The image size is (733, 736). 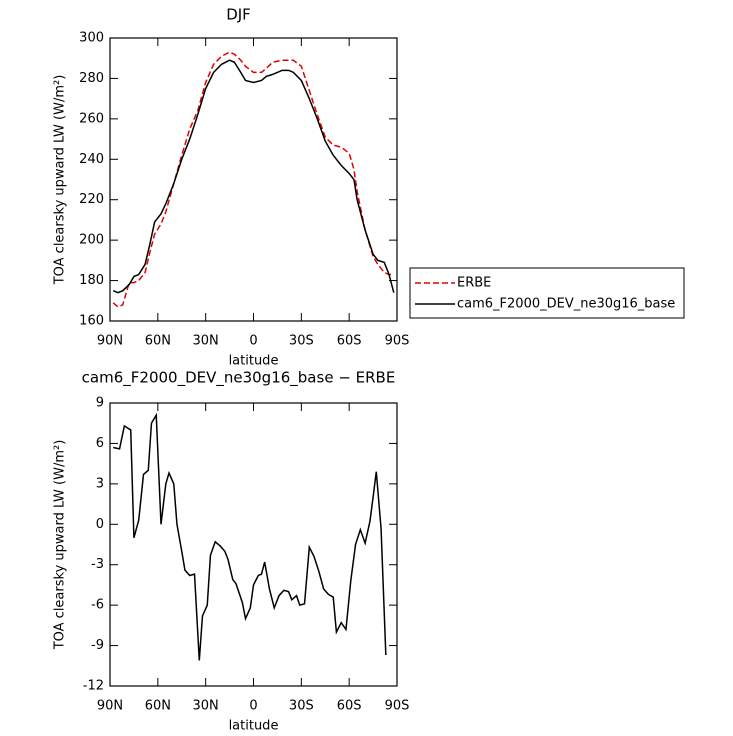 I want to click on y-tick-label: -6, so click(x=97, y=605).